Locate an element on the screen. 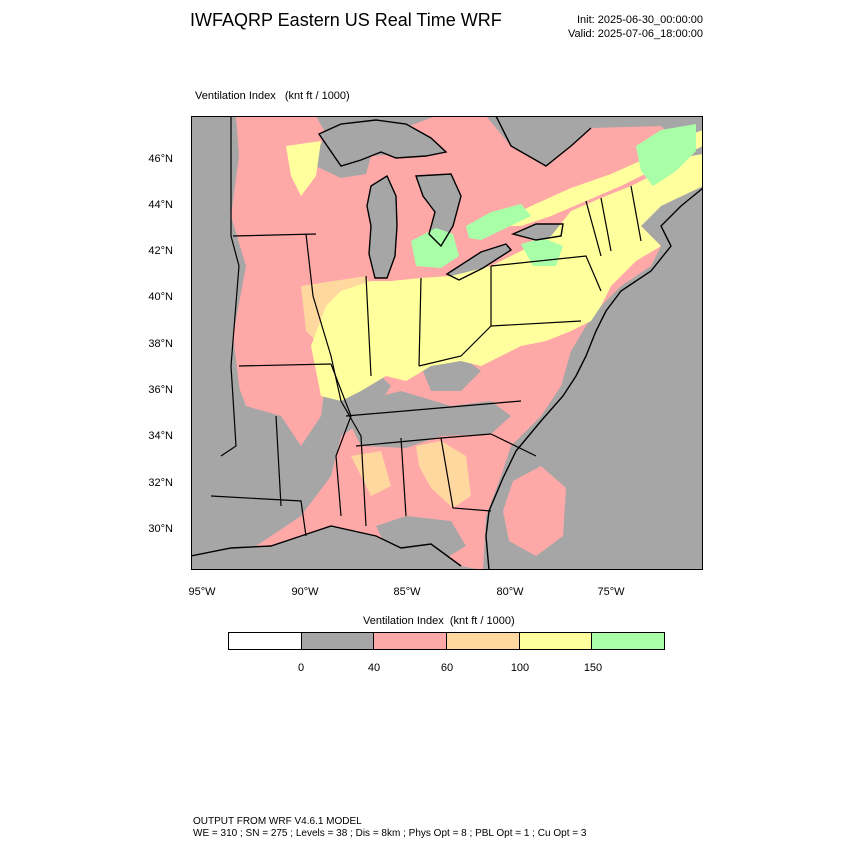  yellow-region is located at coordinates (507, 277).